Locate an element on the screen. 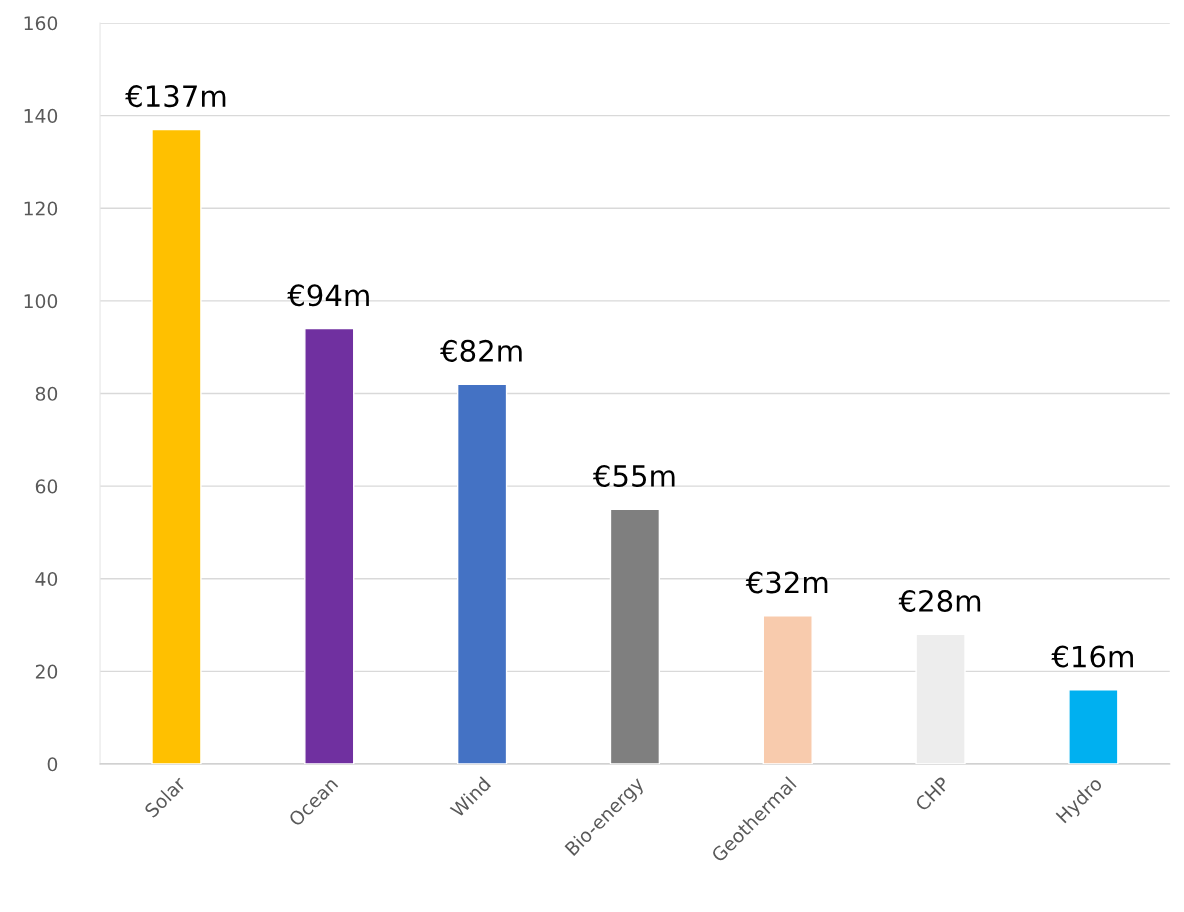 This screenshot has width=1184, height=912. data-label: €94m is located at coordinates (328, 295).